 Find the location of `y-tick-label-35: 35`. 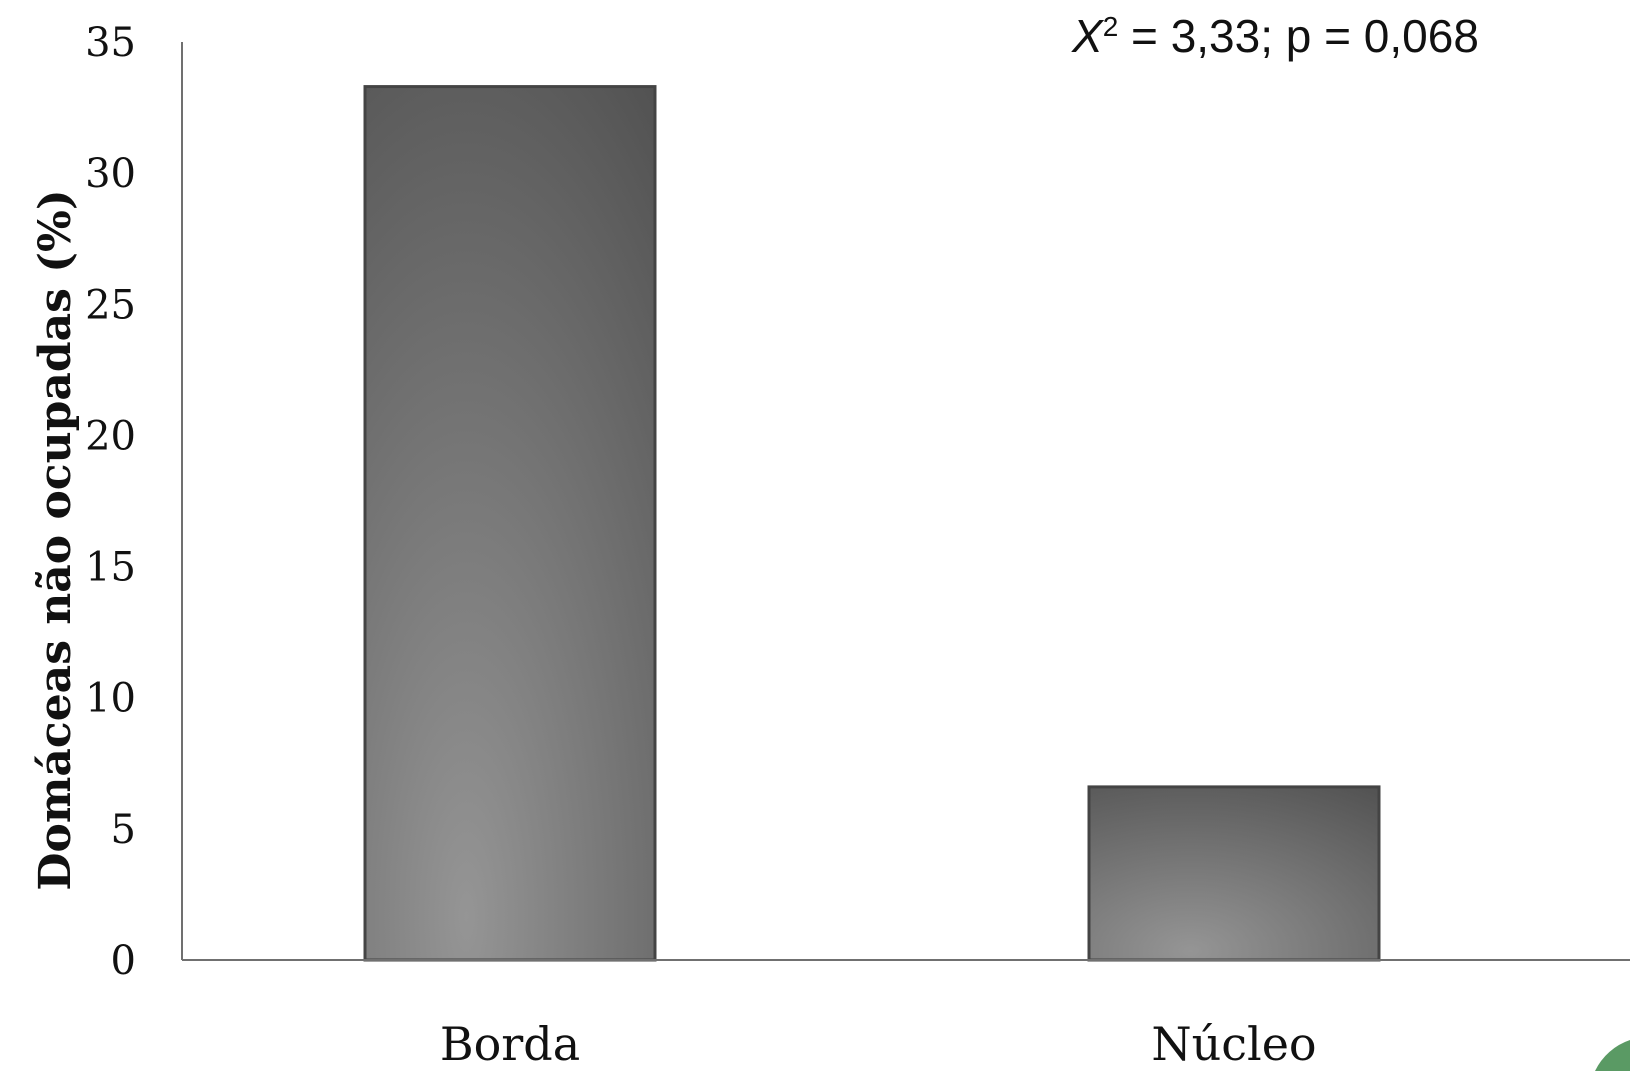

y-tick-label-35: 35 is located at coordinates (110, 43).